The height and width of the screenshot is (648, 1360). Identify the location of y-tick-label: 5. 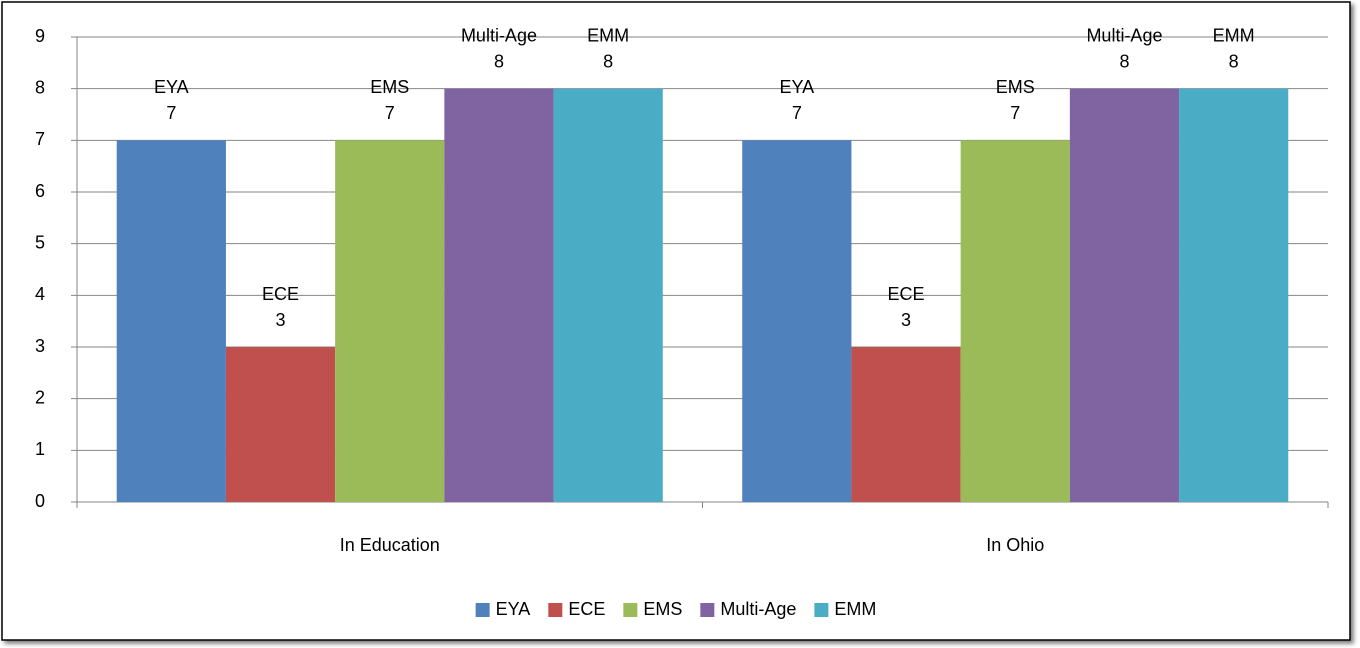
(40, 242).